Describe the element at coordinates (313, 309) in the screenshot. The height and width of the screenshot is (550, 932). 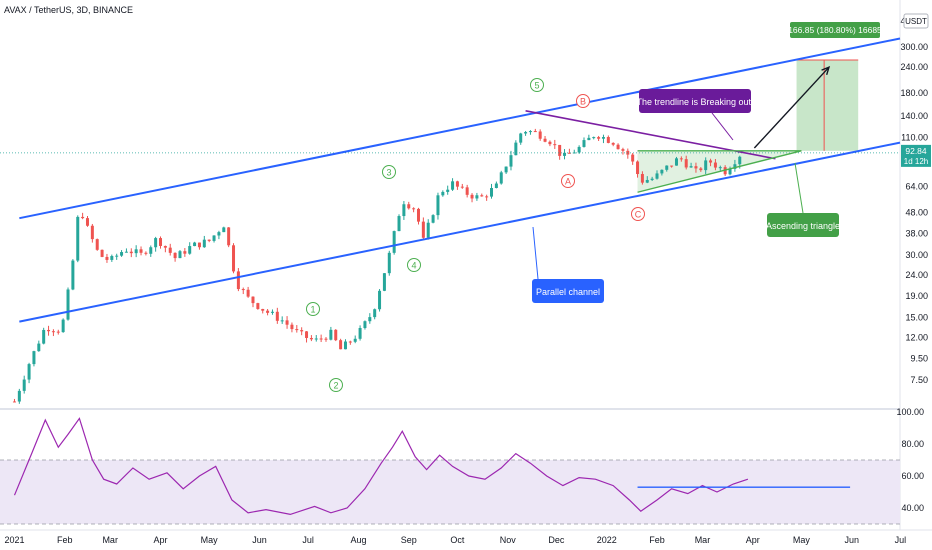
I see `wave-label-1: 1` at that location.